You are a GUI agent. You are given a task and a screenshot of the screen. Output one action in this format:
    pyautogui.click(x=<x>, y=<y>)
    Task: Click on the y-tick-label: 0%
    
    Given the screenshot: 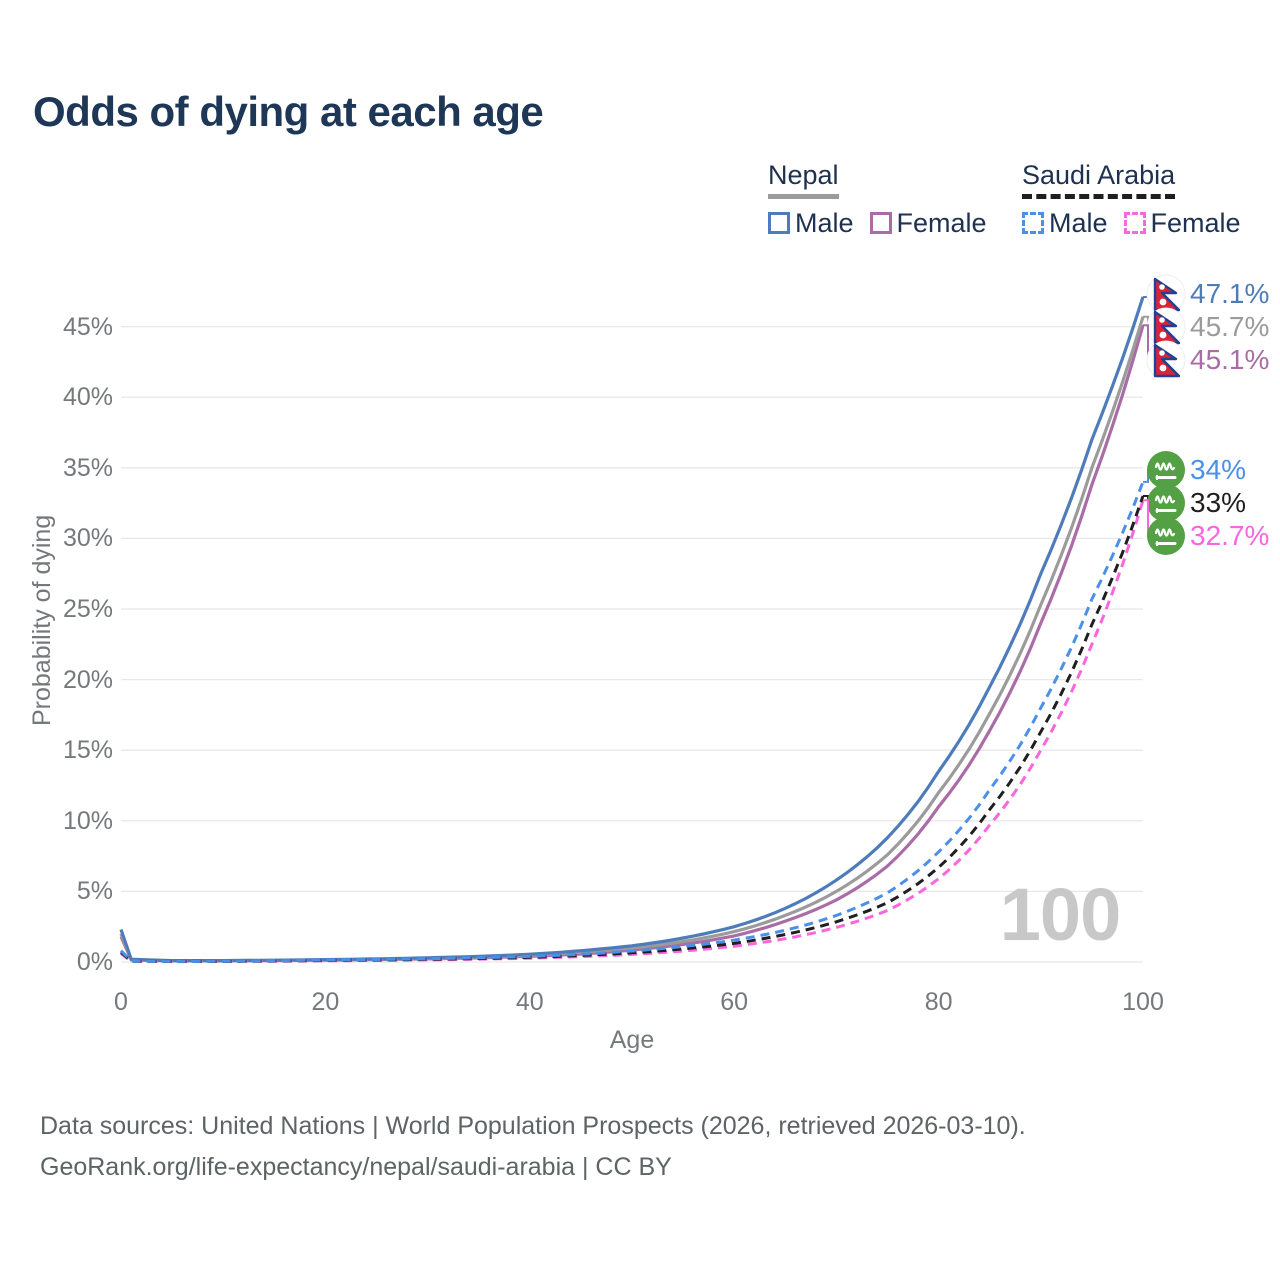 What is the action you would take?
    pyautogui.click(x=94, y=962)
    